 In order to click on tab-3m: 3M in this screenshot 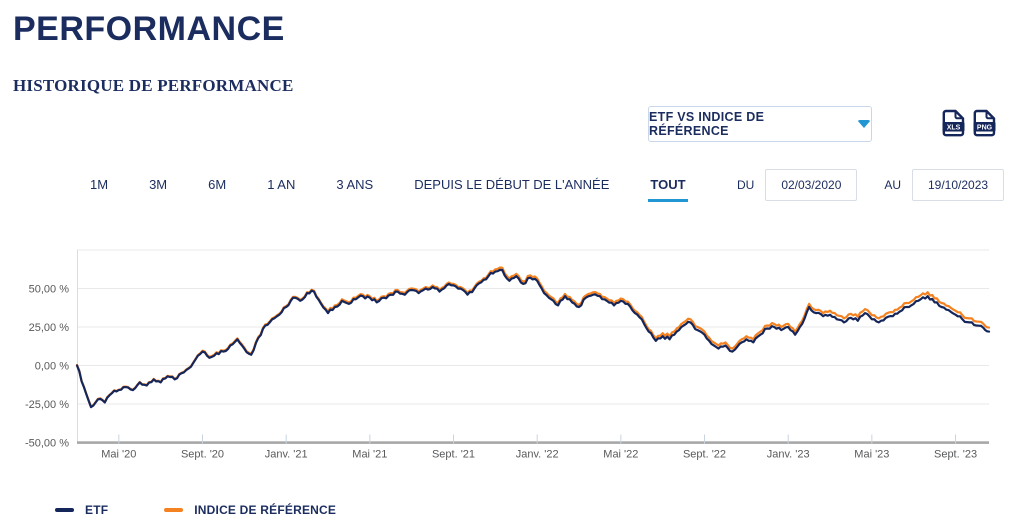, I will do `click(158, 184)`.